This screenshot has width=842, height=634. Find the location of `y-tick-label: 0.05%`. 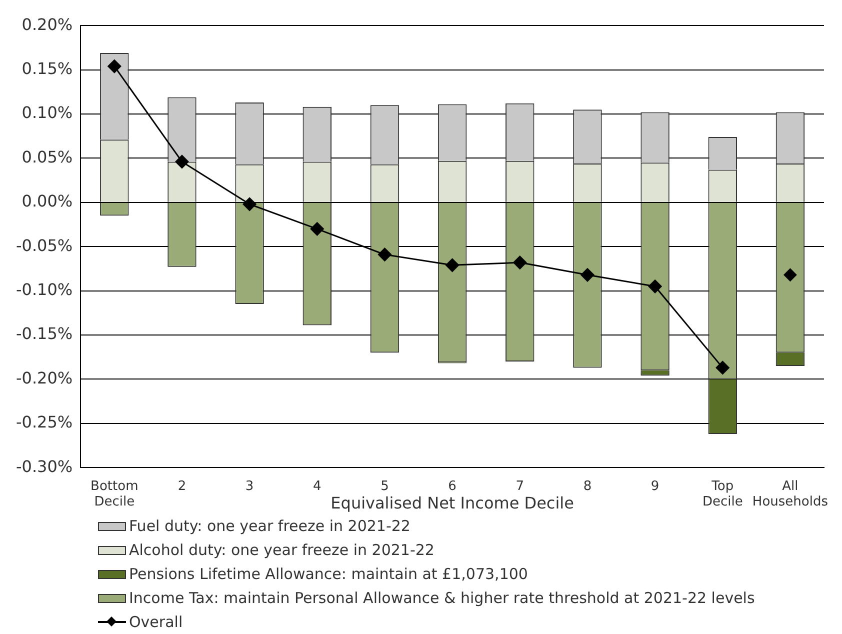

y-tick-label: 0.05% is located at coordinates (47, 156).